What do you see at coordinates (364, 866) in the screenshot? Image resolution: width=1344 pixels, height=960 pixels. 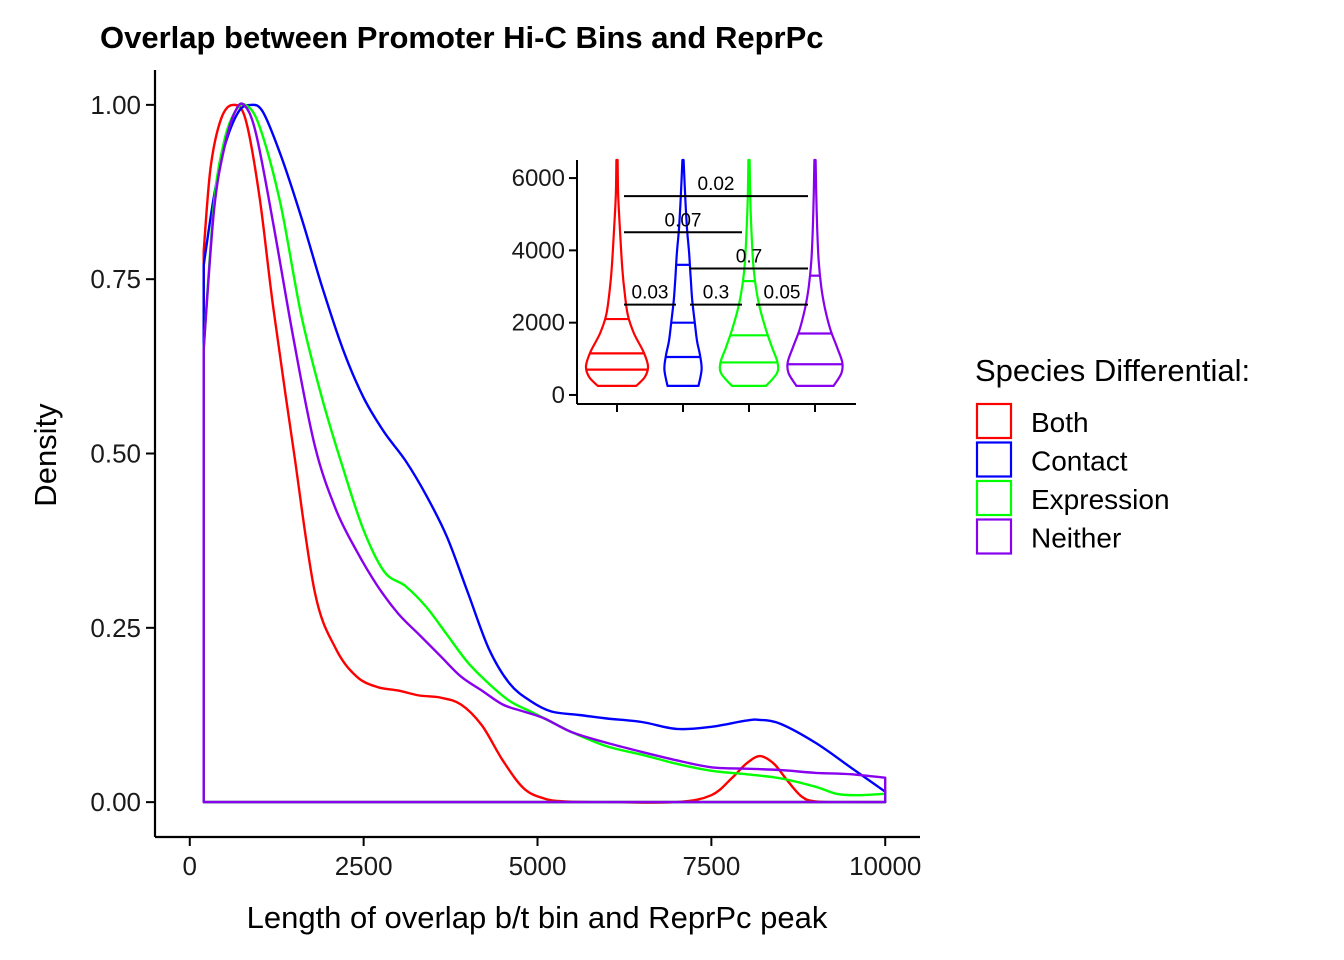 I see `x-tick-label: 2500` at bounding box center [364, 866].